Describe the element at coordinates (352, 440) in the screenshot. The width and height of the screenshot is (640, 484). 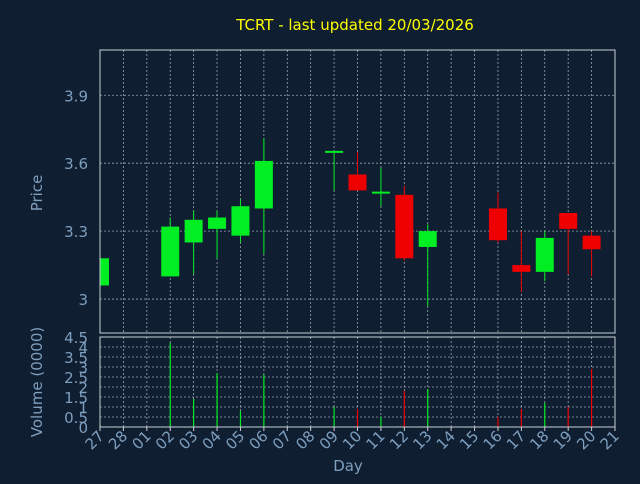
I see `x-tick-label: 10` at that location.